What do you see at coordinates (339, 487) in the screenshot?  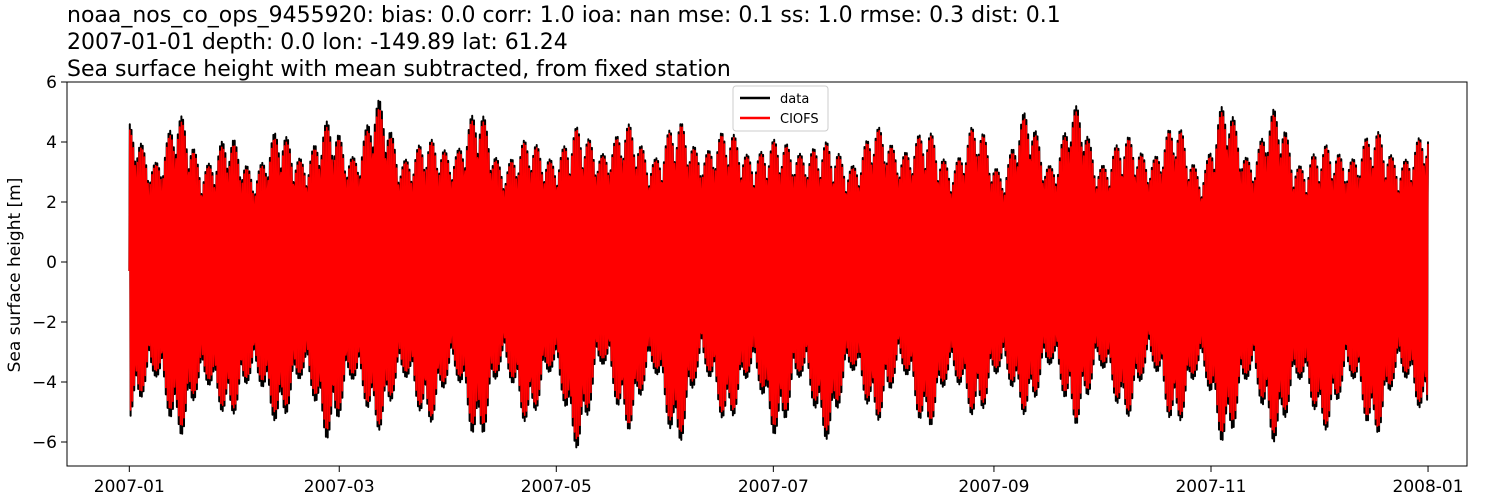 I see `x-tick-label: 2007-03` at bounding box center [339, 487].